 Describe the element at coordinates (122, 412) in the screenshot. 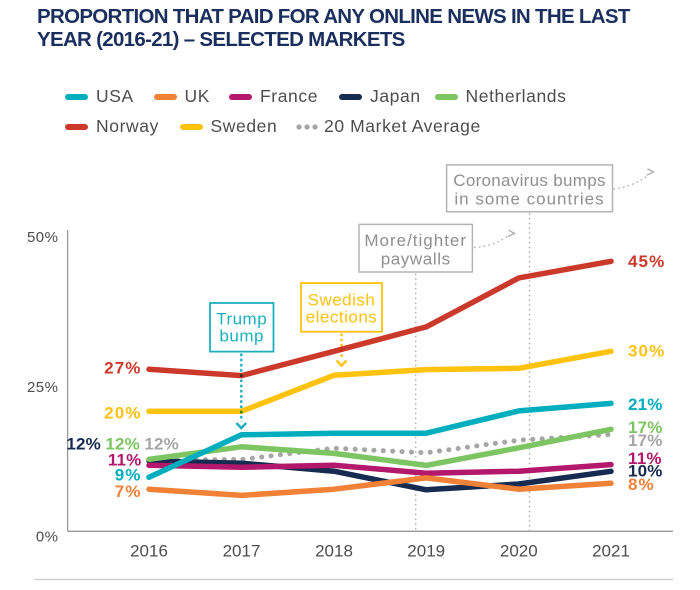

I see `svg-text: 20%` at that location.